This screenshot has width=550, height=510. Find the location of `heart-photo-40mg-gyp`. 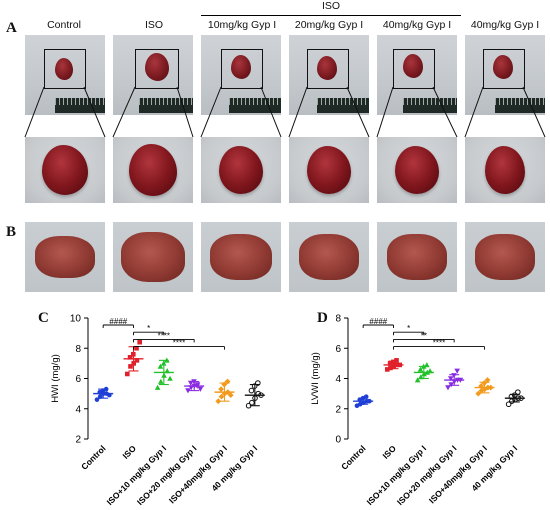

heart-photo-40mg-gyp is located at coordinates (505, 75).